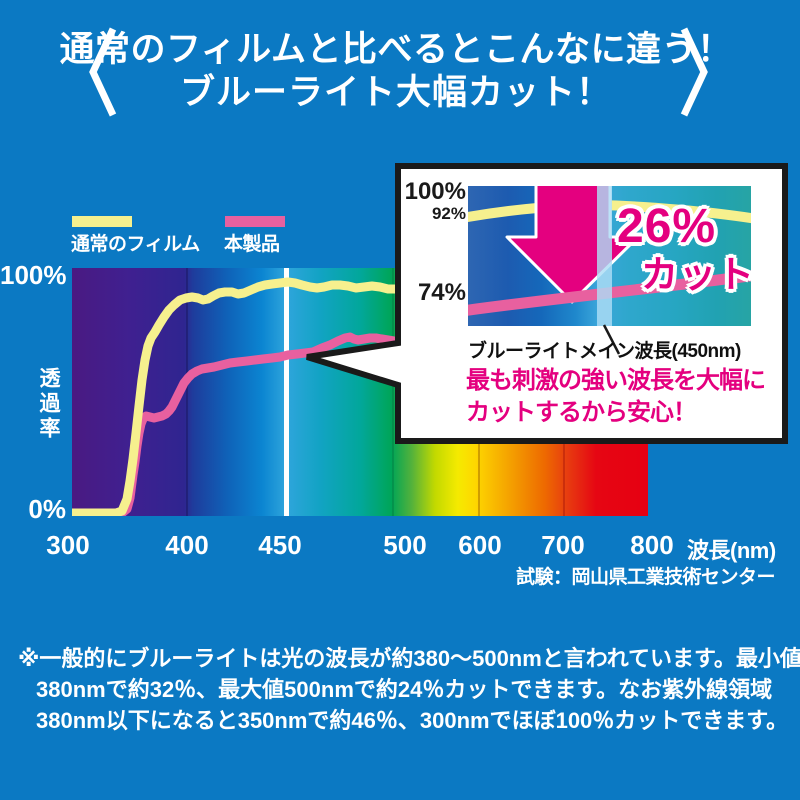  What do you see at coordinates (731, 550) in the screenshot?
I see `x-axis-title: 波長(nm)` at bounding box center [731, 550].